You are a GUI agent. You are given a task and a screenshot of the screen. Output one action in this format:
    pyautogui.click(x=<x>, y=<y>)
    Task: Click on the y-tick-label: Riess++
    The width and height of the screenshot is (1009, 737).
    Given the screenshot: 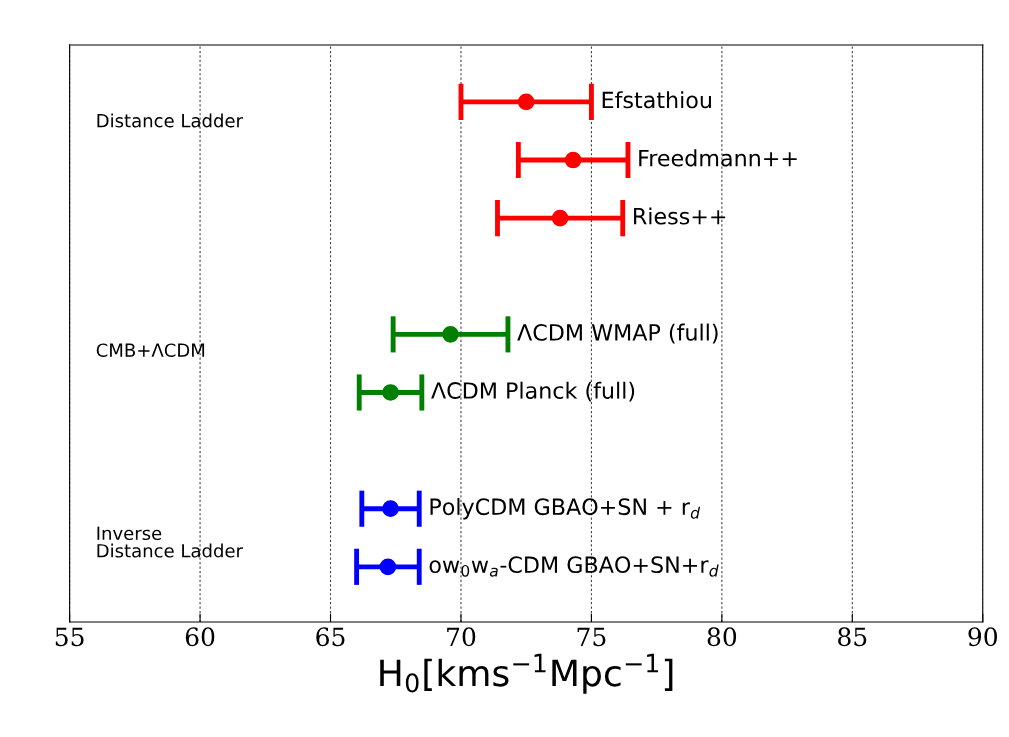 What is the action you would take?
    pyautogui.click(x=680, y=216)
    